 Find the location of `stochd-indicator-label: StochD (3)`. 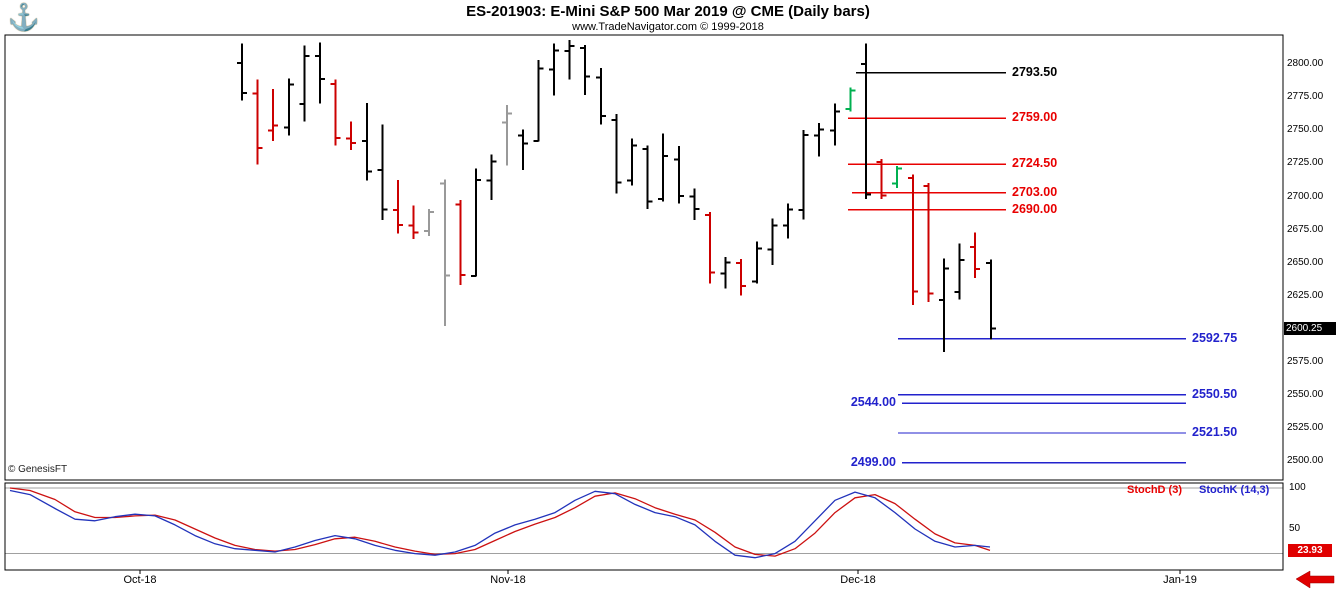

stochd-indicator-label: StochD (3) is located at coordinates (1154, 490).